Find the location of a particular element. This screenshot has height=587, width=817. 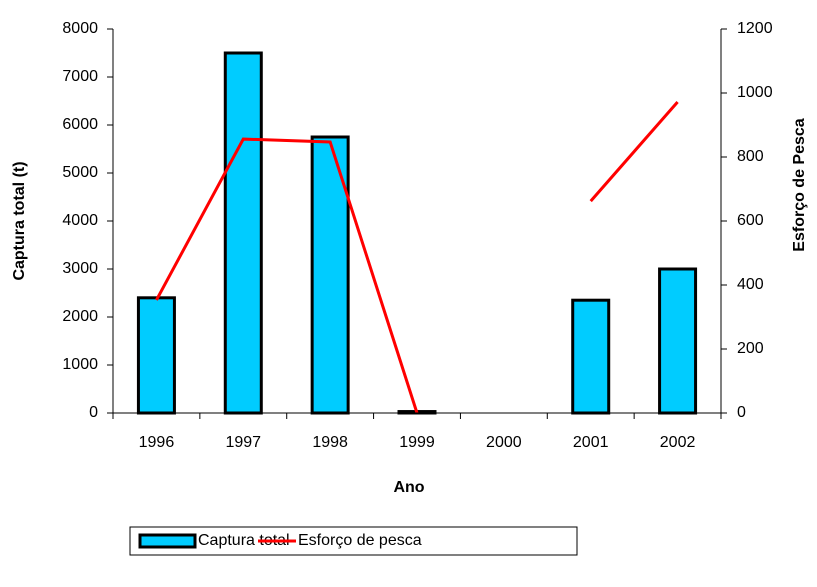

x-tick-label: 2000 is located at coordinates (504, 442).